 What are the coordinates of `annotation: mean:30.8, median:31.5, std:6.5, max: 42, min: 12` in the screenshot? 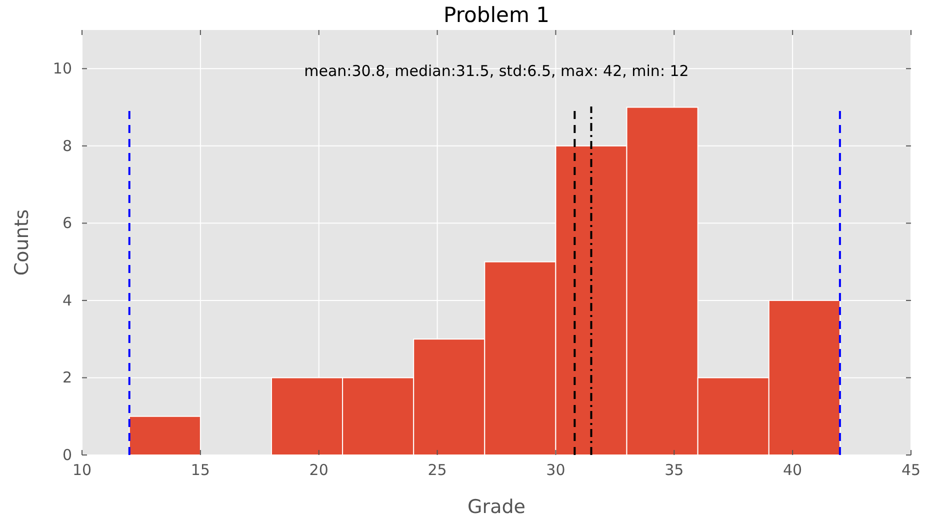 It's located at (496, 71).